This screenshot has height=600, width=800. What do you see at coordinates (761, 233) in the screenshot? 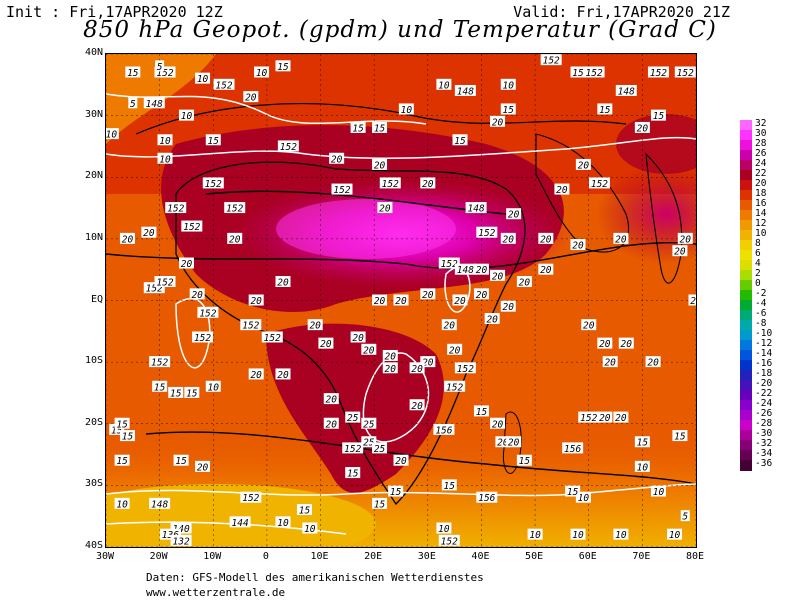
I see `colorbar-label: 10` at bounding box center [761, 233].